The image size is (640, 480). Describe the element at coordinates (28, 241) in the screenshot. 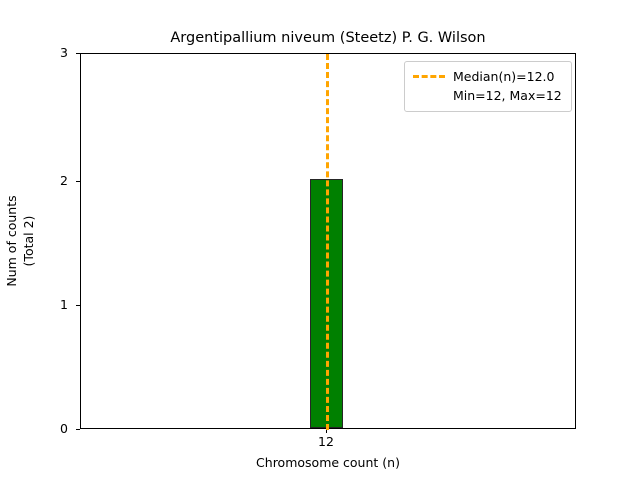

I see `y-axis-label-line-2: (Total 2)` at that location.